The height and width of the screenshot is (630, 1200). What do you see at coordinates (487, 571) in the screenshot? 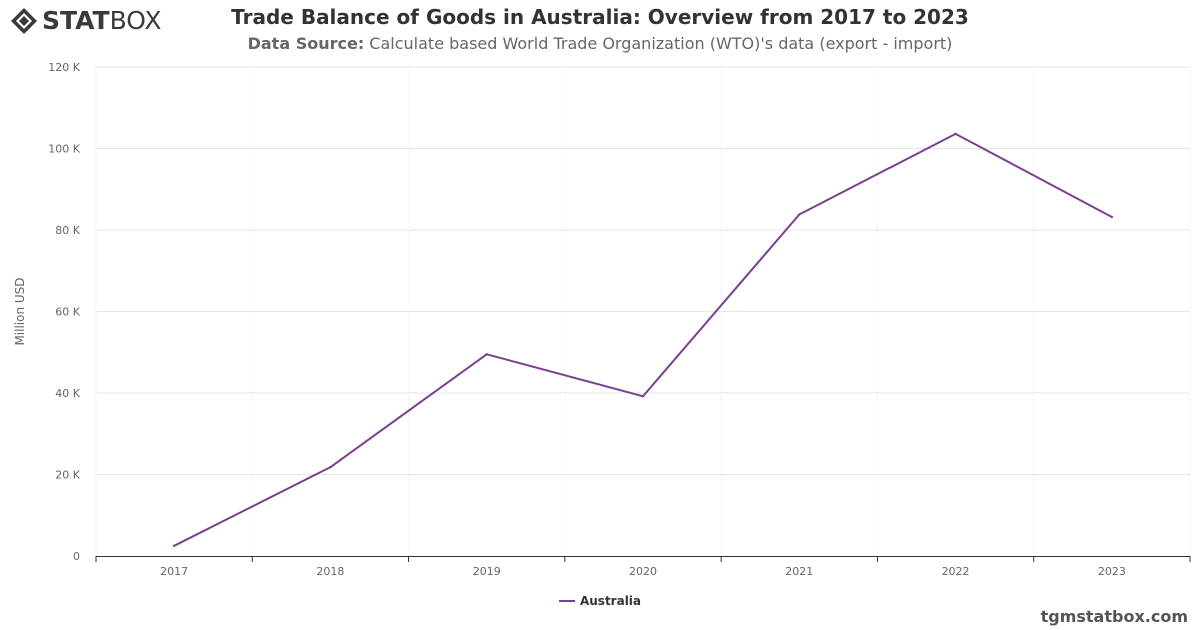
I see `x-tick-label: 2019` at bounding box center [487, 571].